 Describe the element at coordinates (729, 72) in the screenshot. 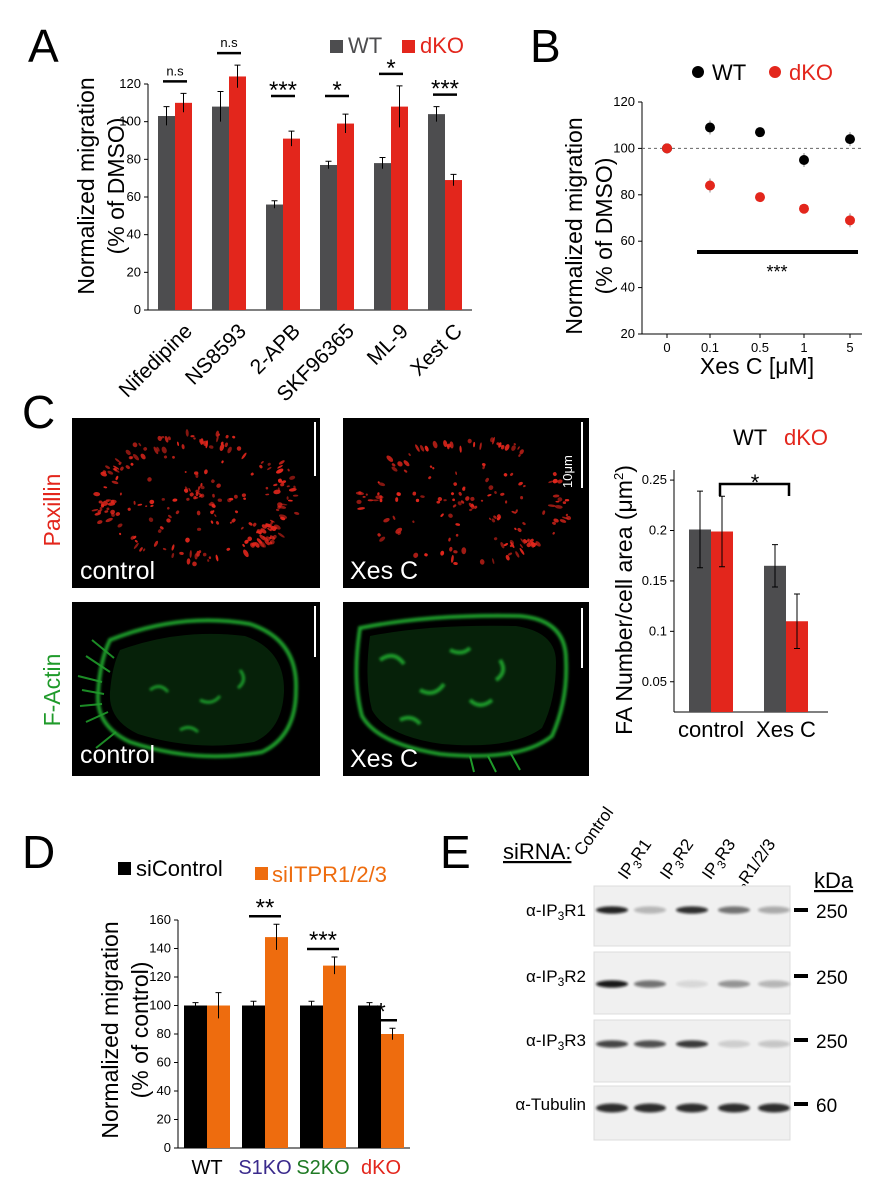

I see `legend-b-wt-label: WT` at that location.